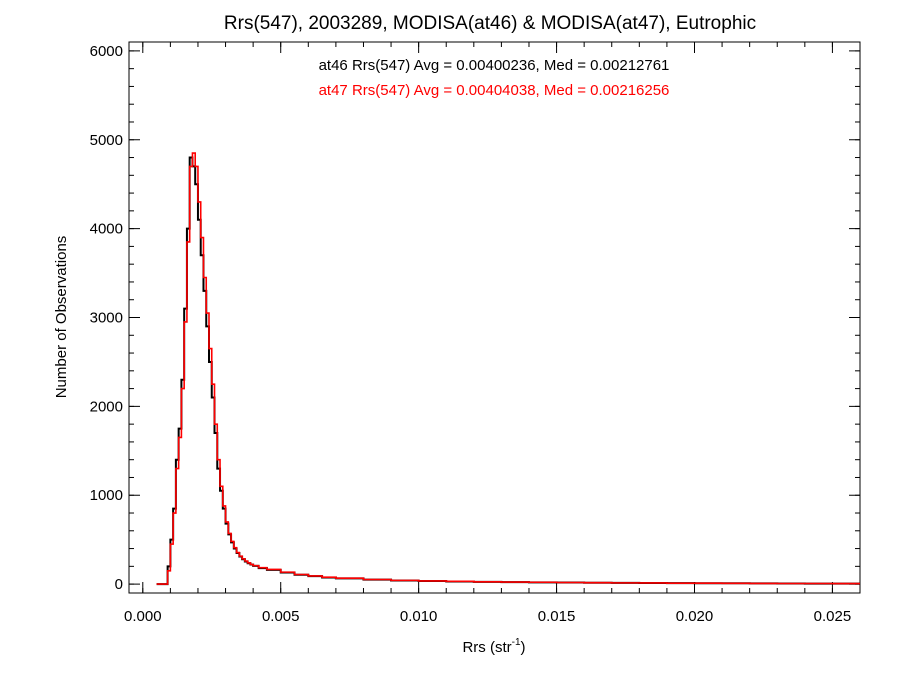 The image size is (900, 675). Describe the element at coordinates (486, 647) in the screenshot. I see `x-axis-label-text: Rrs (str` at that location.